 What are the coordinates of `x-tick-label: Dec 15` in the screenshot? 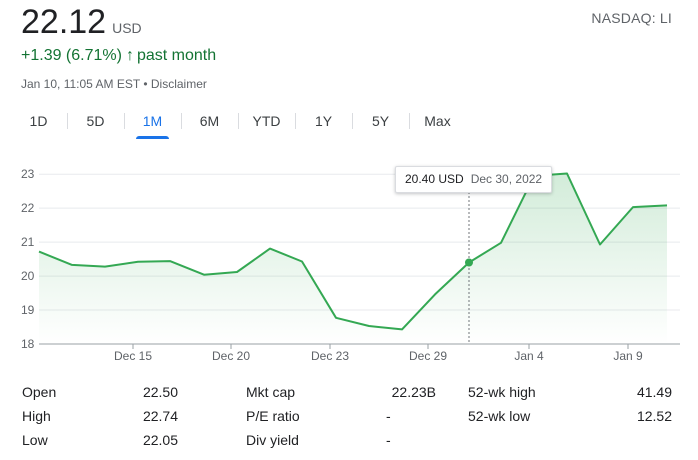 It's located at (133, 356).